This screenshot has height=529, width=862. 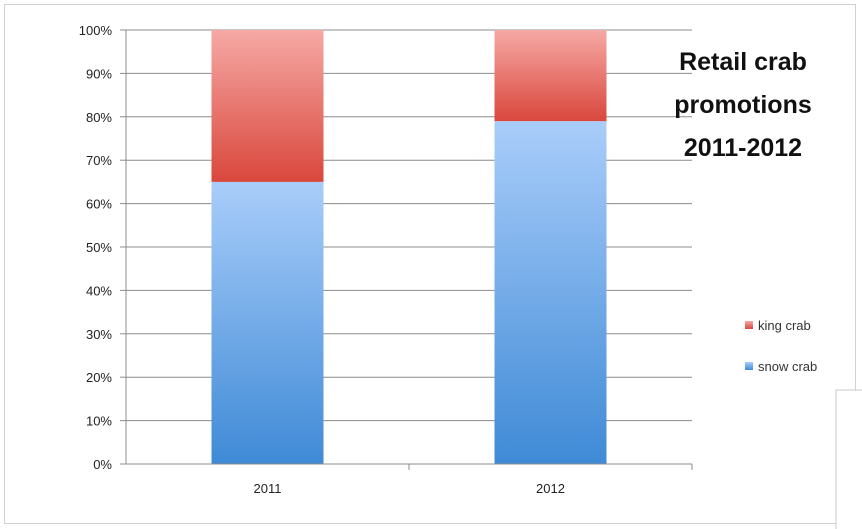 I want to click on legend-label-snow-crab: snow crab, so click(x=787, y=366).